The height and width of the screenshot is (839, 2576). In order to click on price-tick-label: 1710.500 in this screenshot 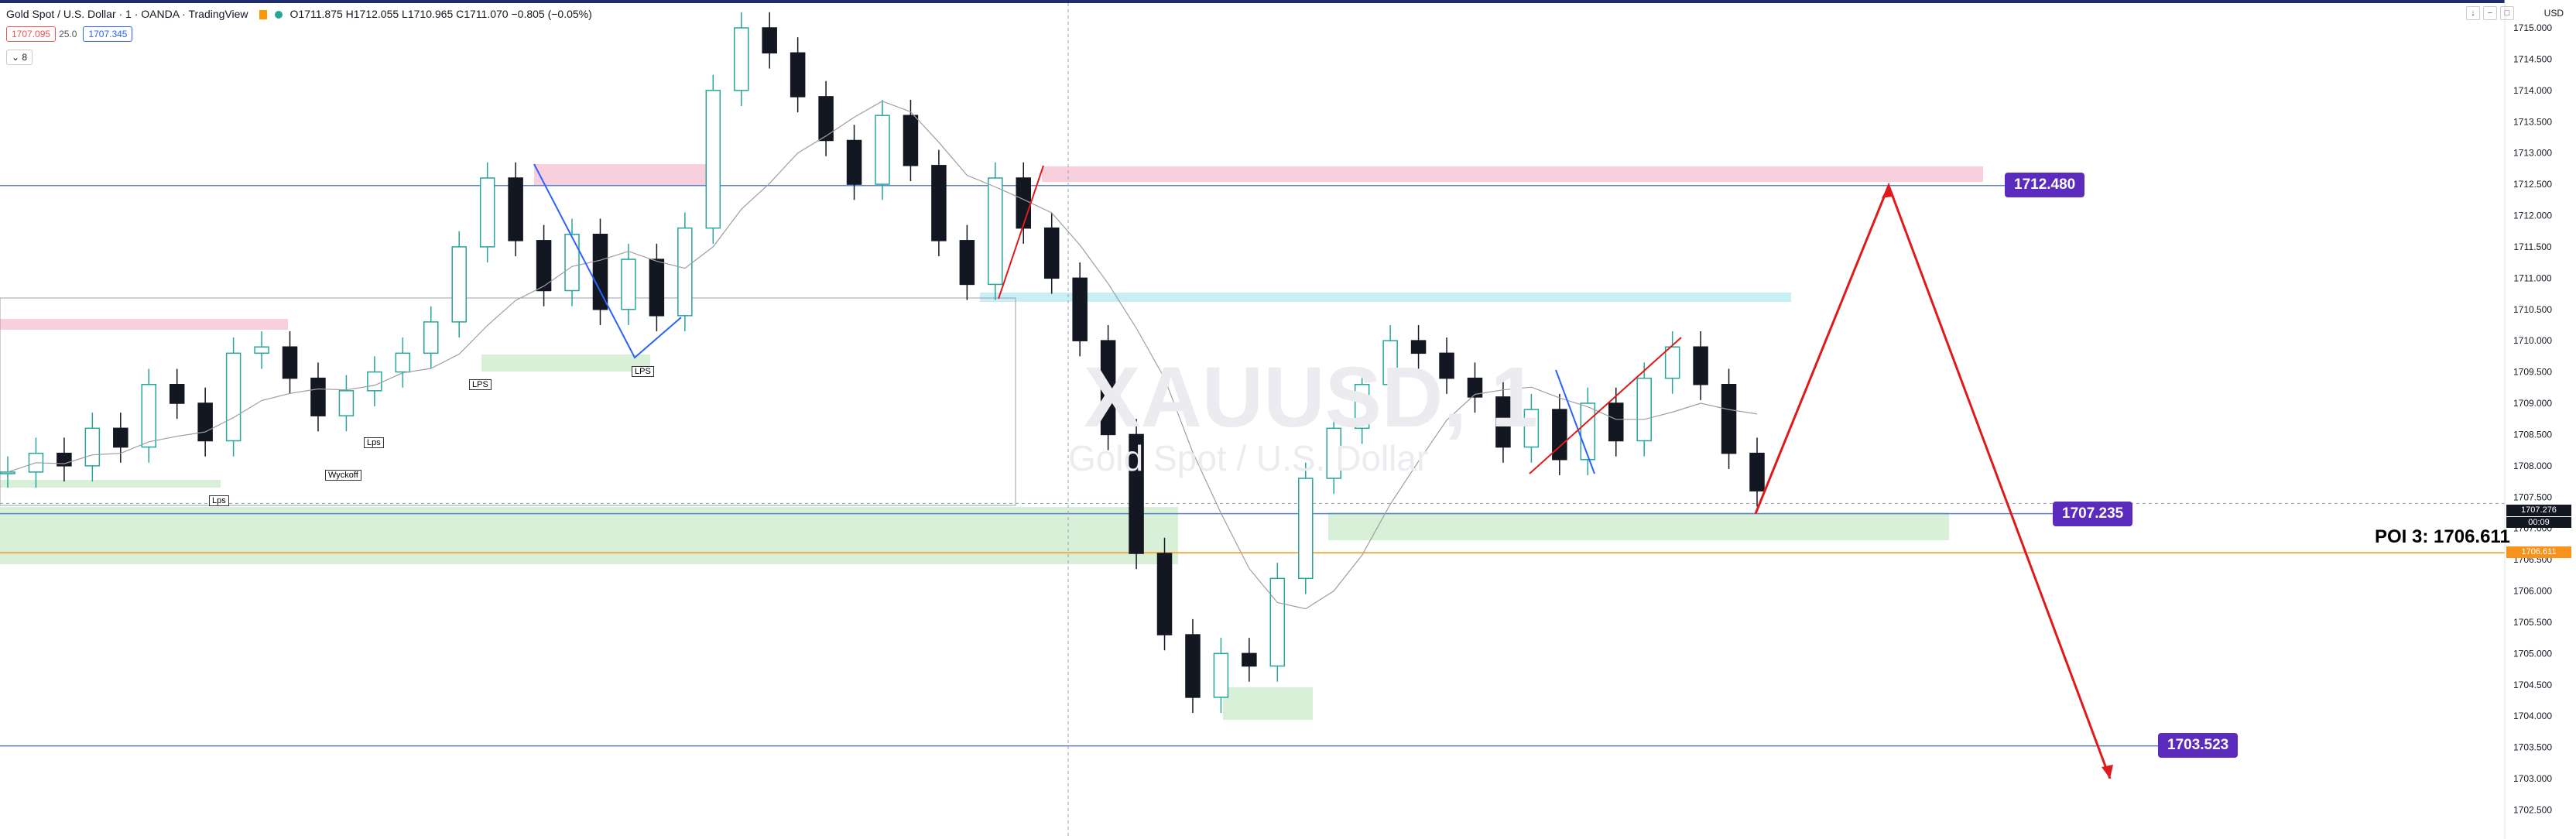, I will do `click(2532, 310)`.